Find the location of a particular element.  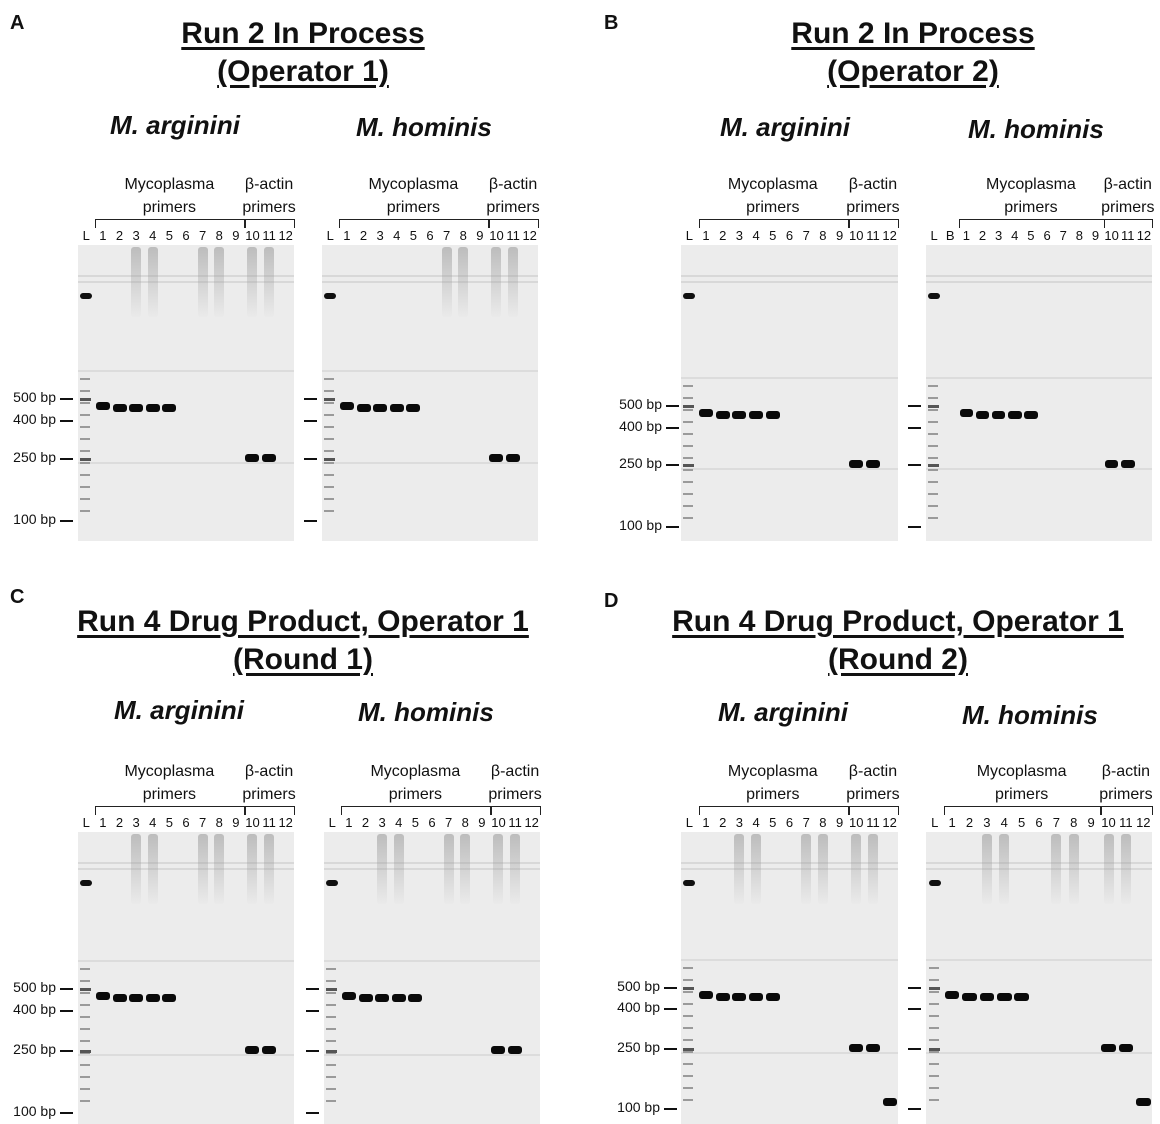

lane-label: 7 is located at coordinates (1063, 235).